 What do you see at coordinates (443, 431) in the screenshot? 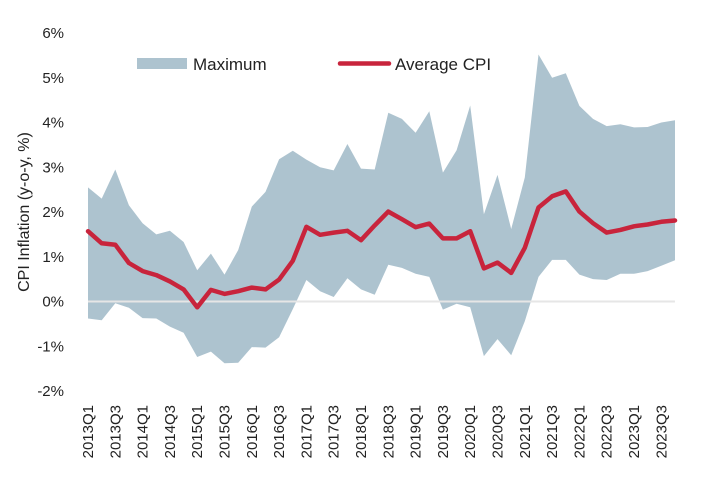
I see `x-tick-label: 2019Q3` at bounding box center [443, 431].